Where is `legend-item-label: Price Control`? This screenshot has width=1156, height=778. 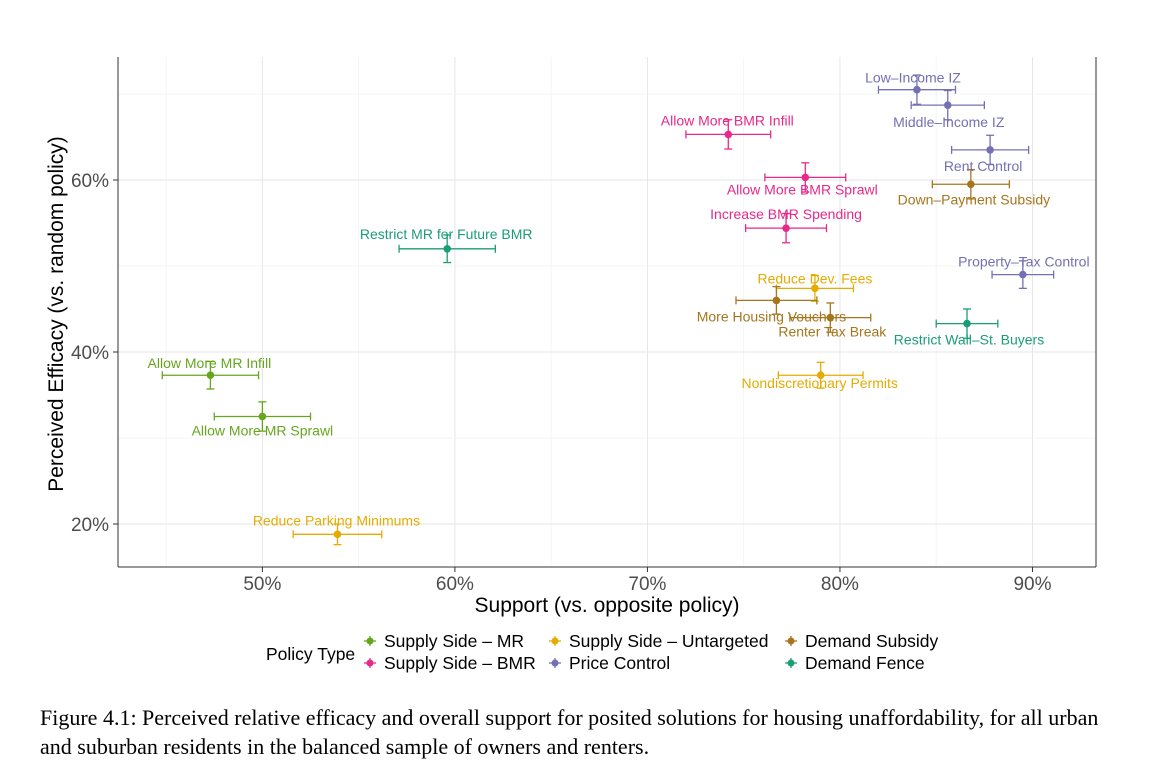 legend-item-label: Price Control is located at coordinates (619, 663).